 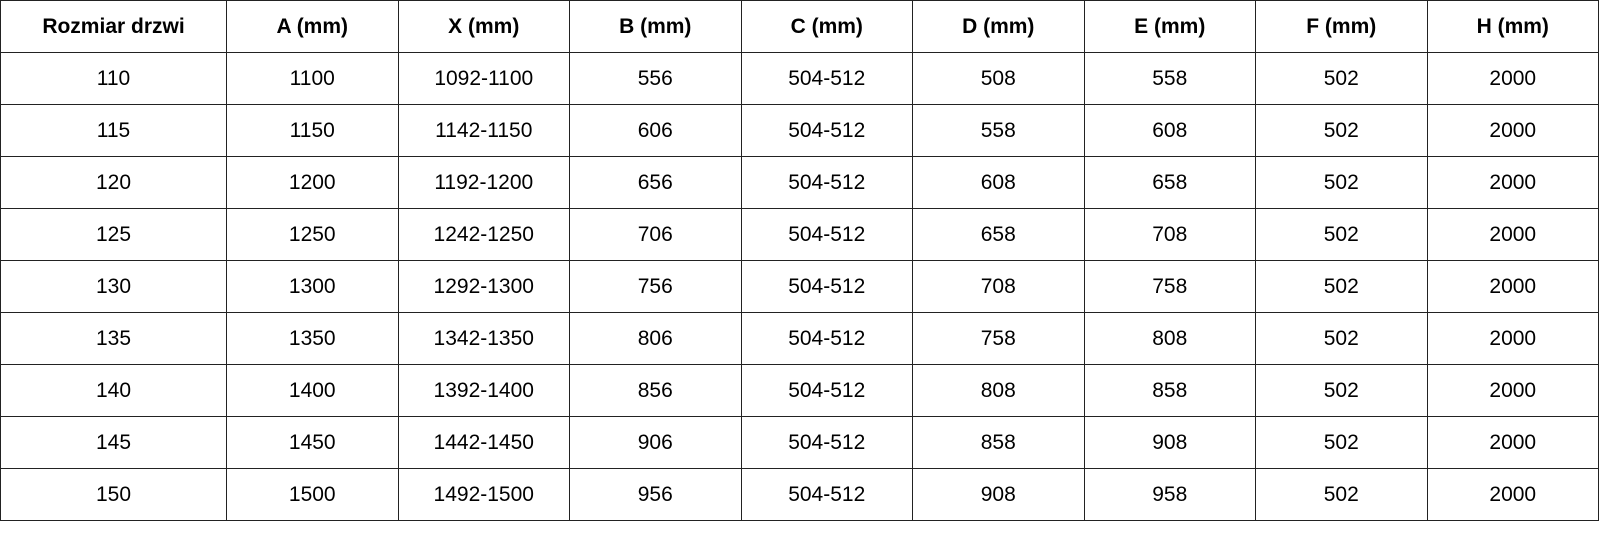 What do you see at coordinates (483, 286) in the screenshot?
I see `table-cell: 1292-1300` at bounding box center [483, 286].